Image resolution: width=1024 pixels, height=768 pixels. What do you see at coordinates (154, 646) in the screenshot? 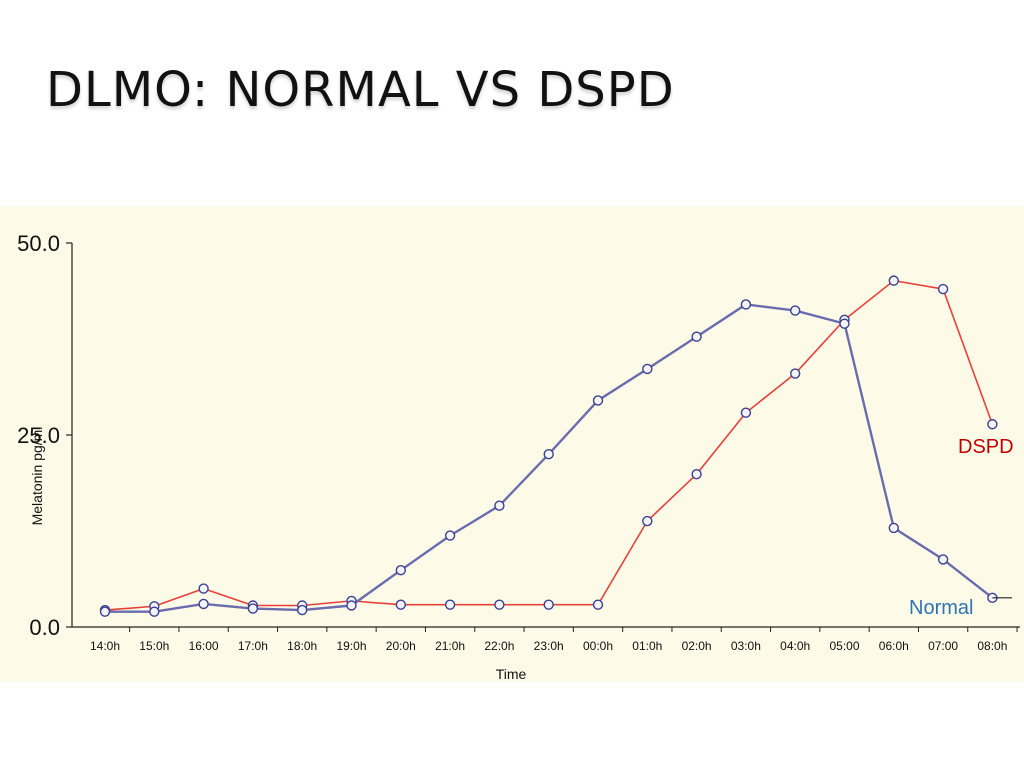
I see `x-tick-label: 15:0h` at bounding box center [154, 646].